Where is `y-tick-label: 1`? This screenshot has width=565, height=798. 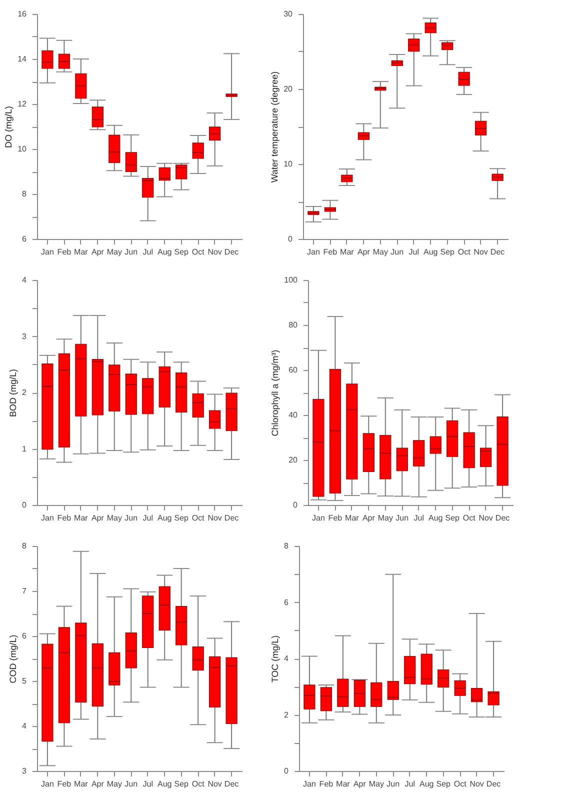
y-tick-label: 1 is located at coordinates (25, 449).